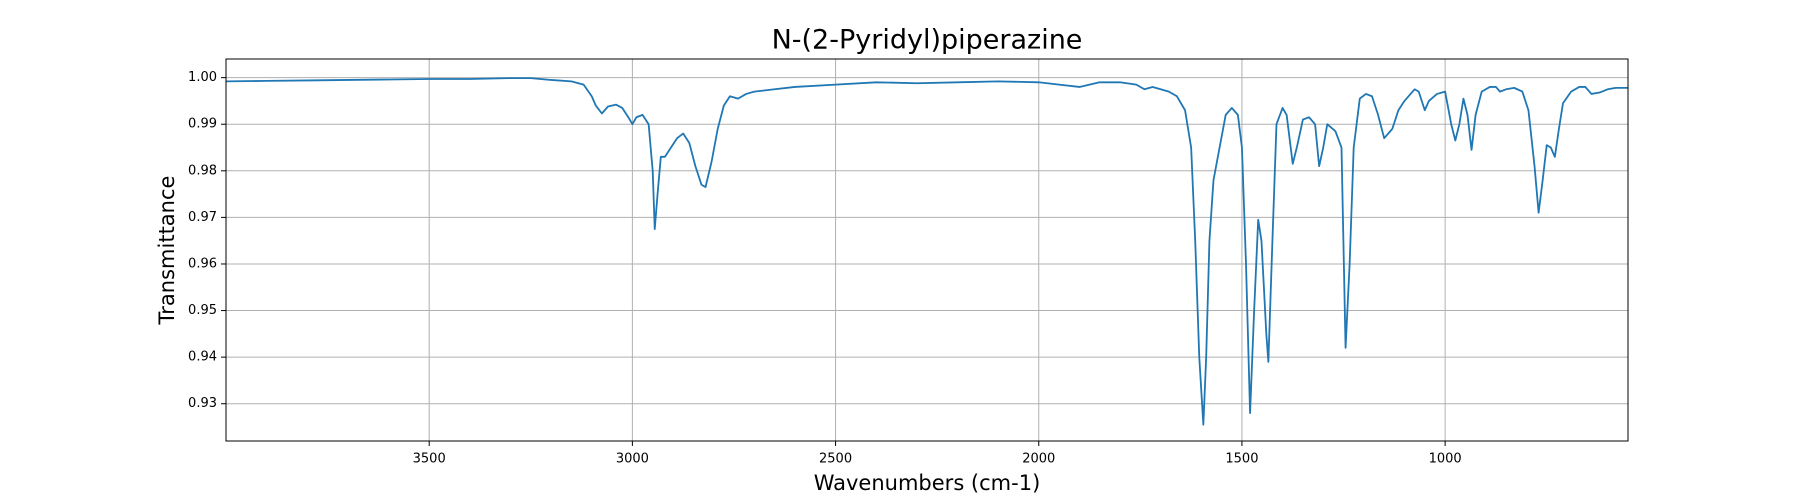 Image resolution: width=1800 pixels, height=500 pixels. Describe the element at coordinates (167, 251) in the screenshot. I see `y-axis-label: Transmittance` at that location.